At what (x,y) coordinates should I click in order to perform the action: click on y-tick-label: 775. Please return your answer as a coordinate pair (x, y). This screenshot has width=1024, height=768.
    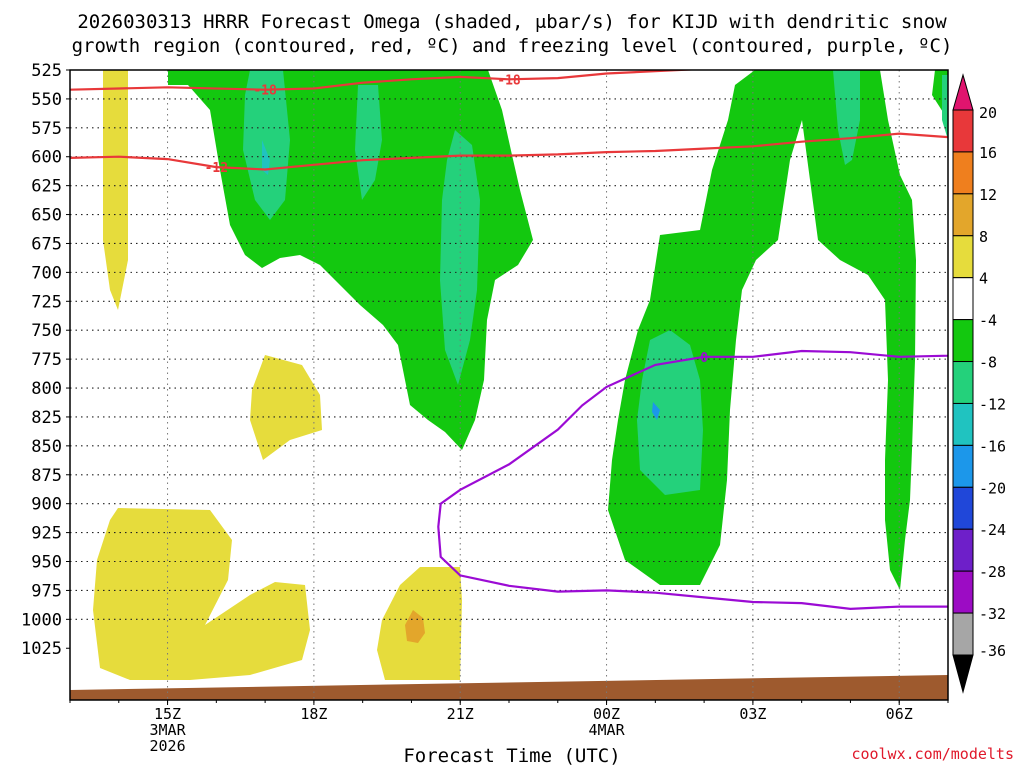
    Looking at the image, I should click on (46, 360).